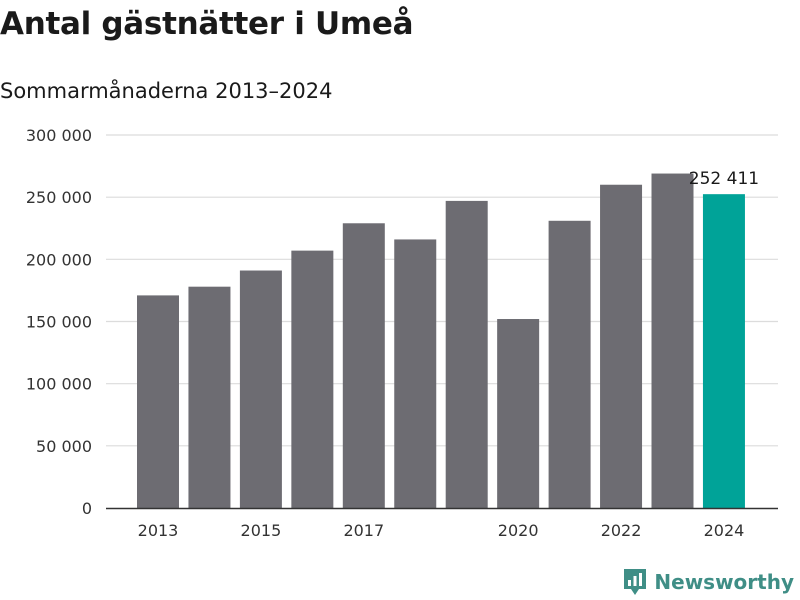 The height and width of the screenshot is (600, 800). I want to click on x-tick-label: 2022, so click(621, 530).